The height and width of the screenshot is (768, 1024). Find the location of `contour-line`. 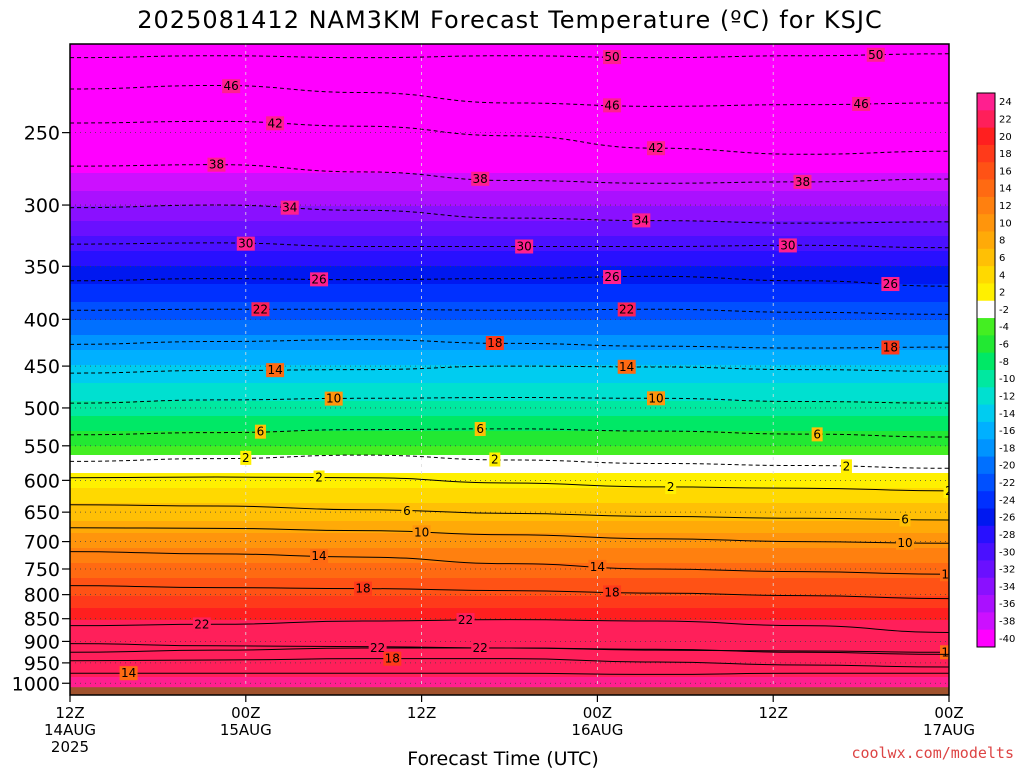

contour-line is located at coordinates (509, 673).